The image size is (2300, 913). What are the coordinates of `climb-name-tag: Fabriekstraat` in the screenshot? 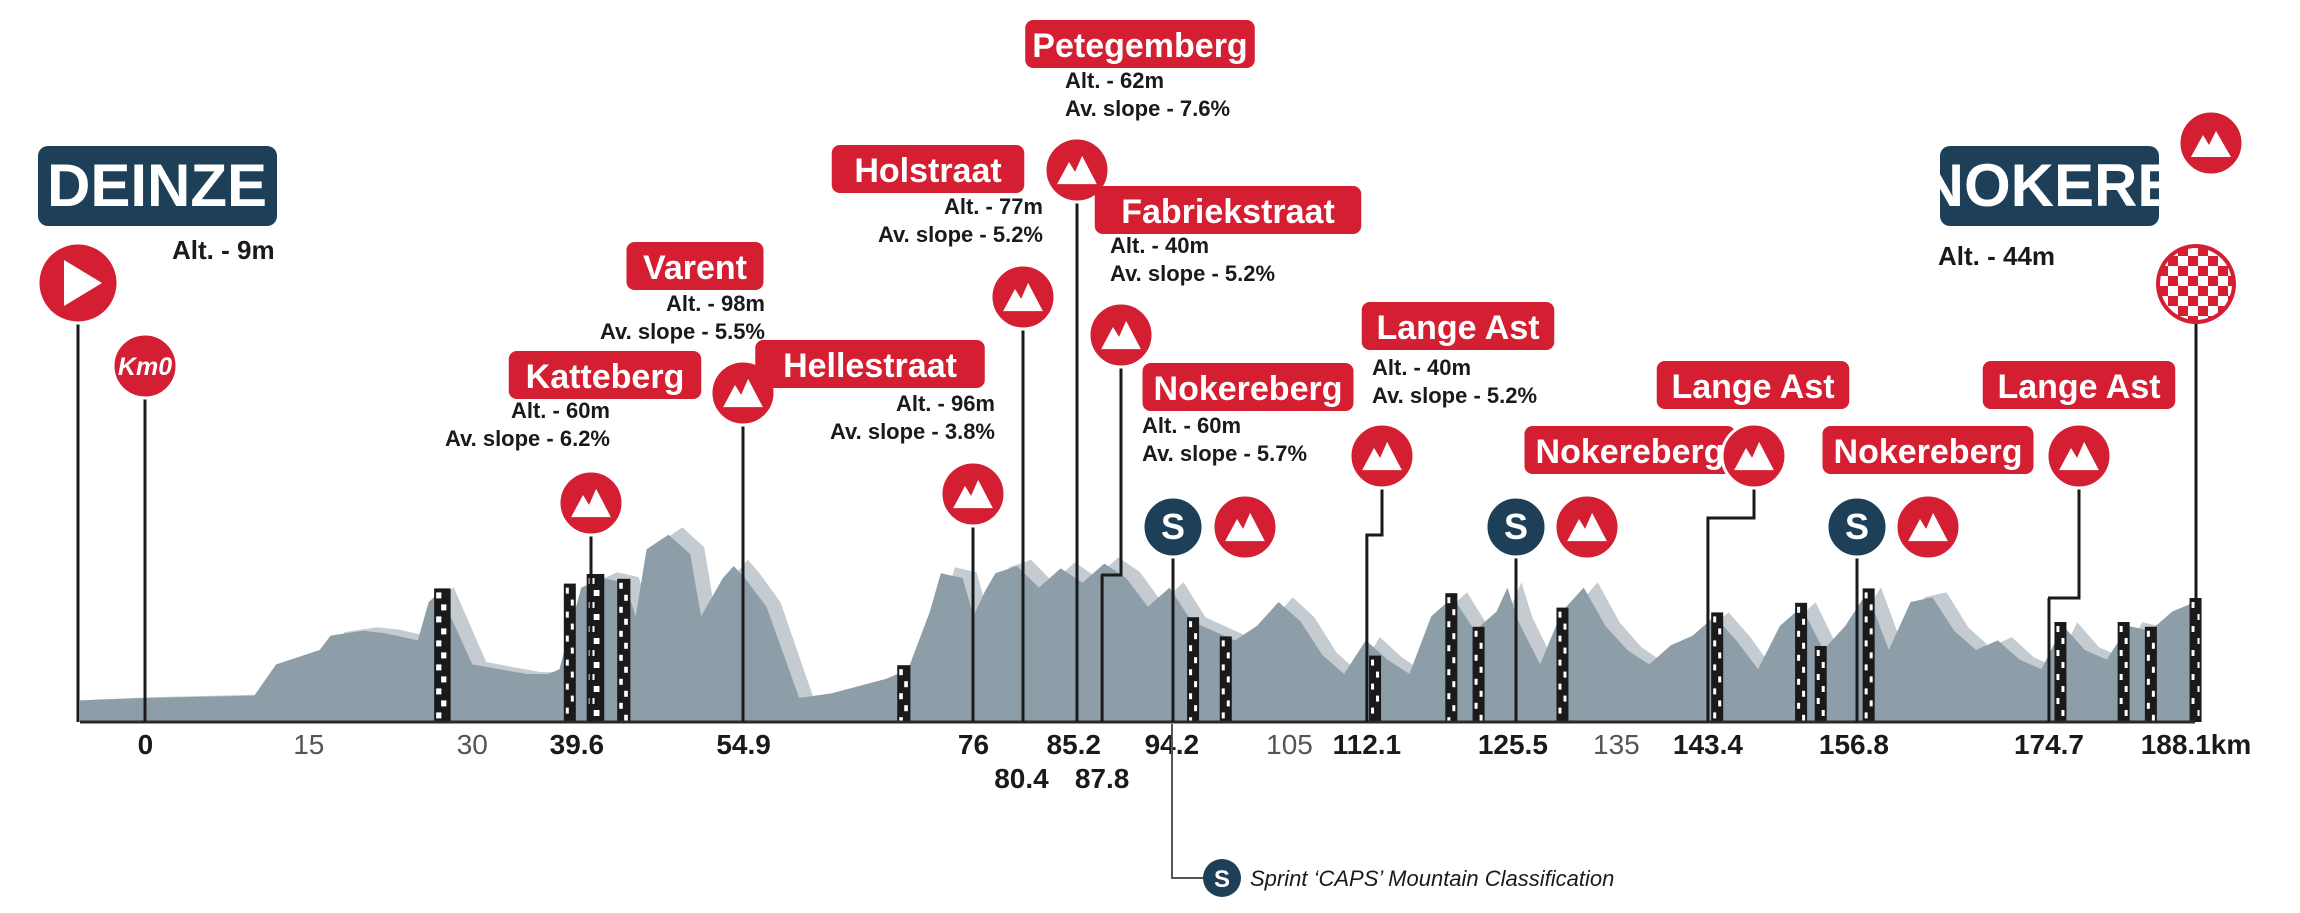 It's located at (1228, 210).